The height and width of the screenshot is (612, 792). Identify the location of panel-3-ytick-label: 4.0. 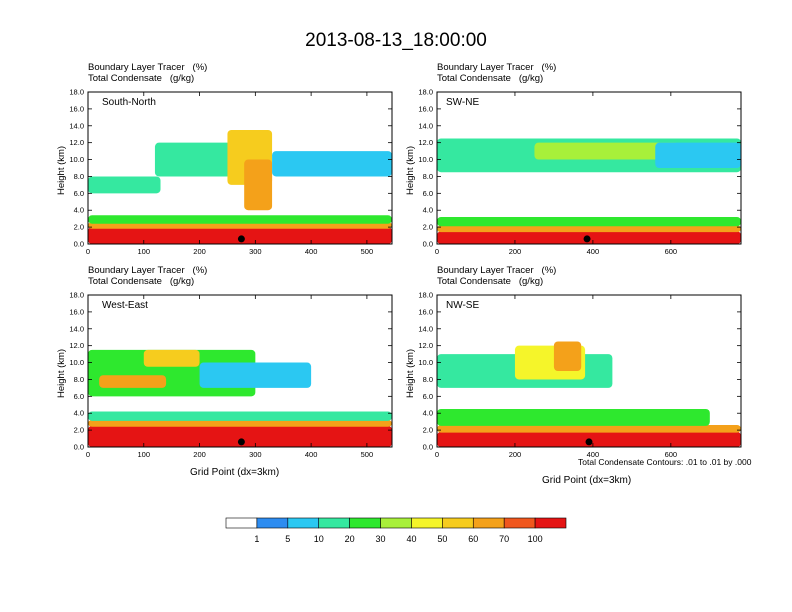
(79, 413).